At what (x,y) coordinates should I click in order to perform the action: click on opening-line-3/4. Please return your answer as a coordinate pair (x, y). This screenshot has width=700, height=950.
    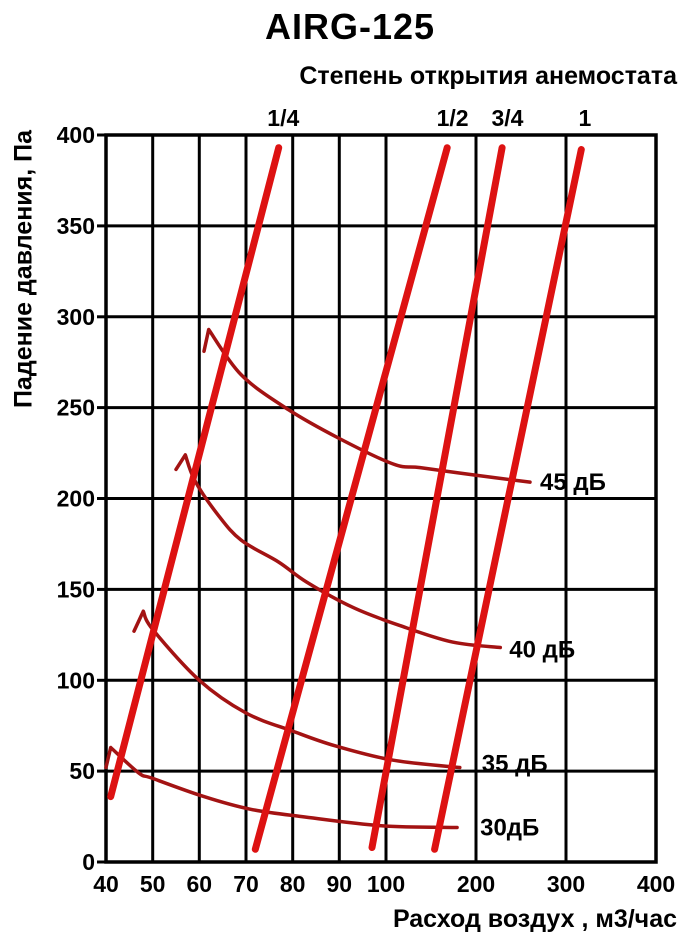
    Looking at the image, I should click on (437, 497).